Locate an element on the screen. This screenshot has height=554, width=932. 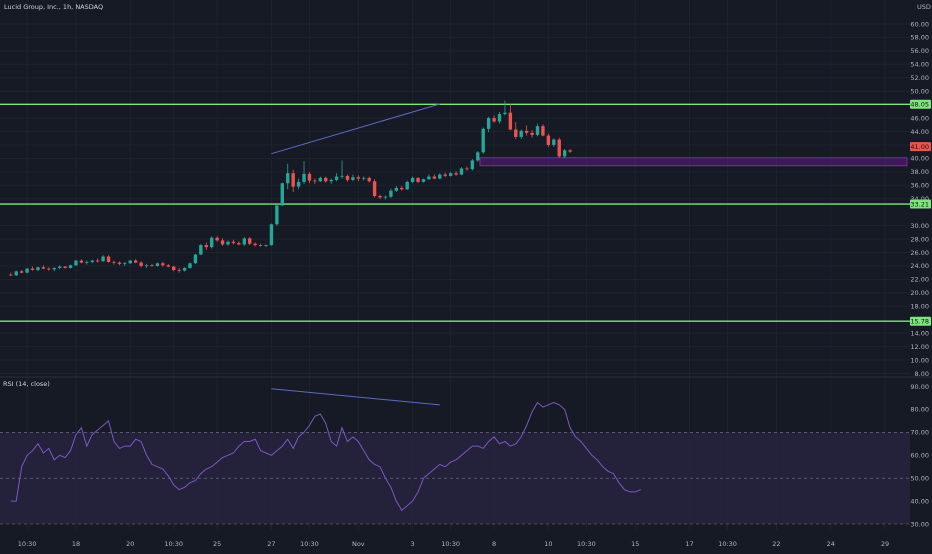
purple-zone-box is located at coordinates (693, 162).